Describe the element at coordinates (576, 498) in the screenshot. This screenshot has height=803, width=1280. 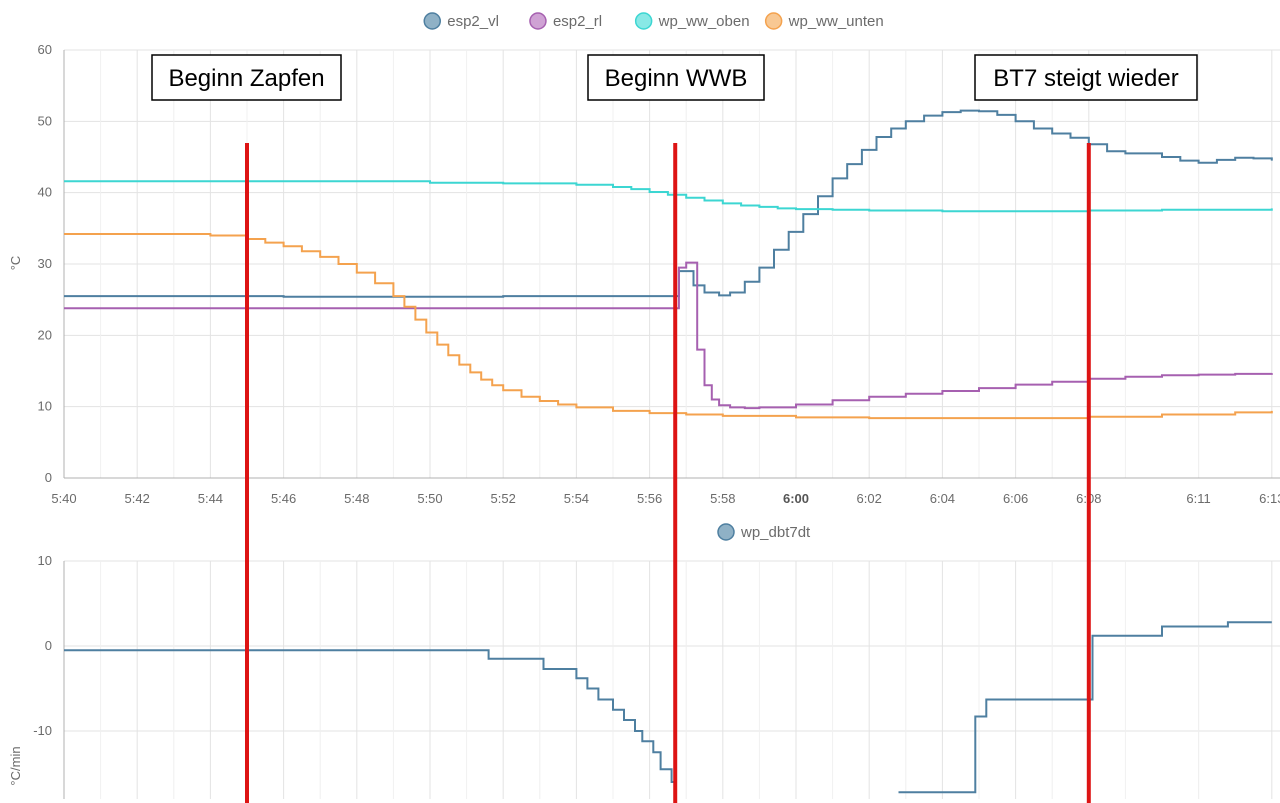
I see `x-tick-label: 5:54` at that location.